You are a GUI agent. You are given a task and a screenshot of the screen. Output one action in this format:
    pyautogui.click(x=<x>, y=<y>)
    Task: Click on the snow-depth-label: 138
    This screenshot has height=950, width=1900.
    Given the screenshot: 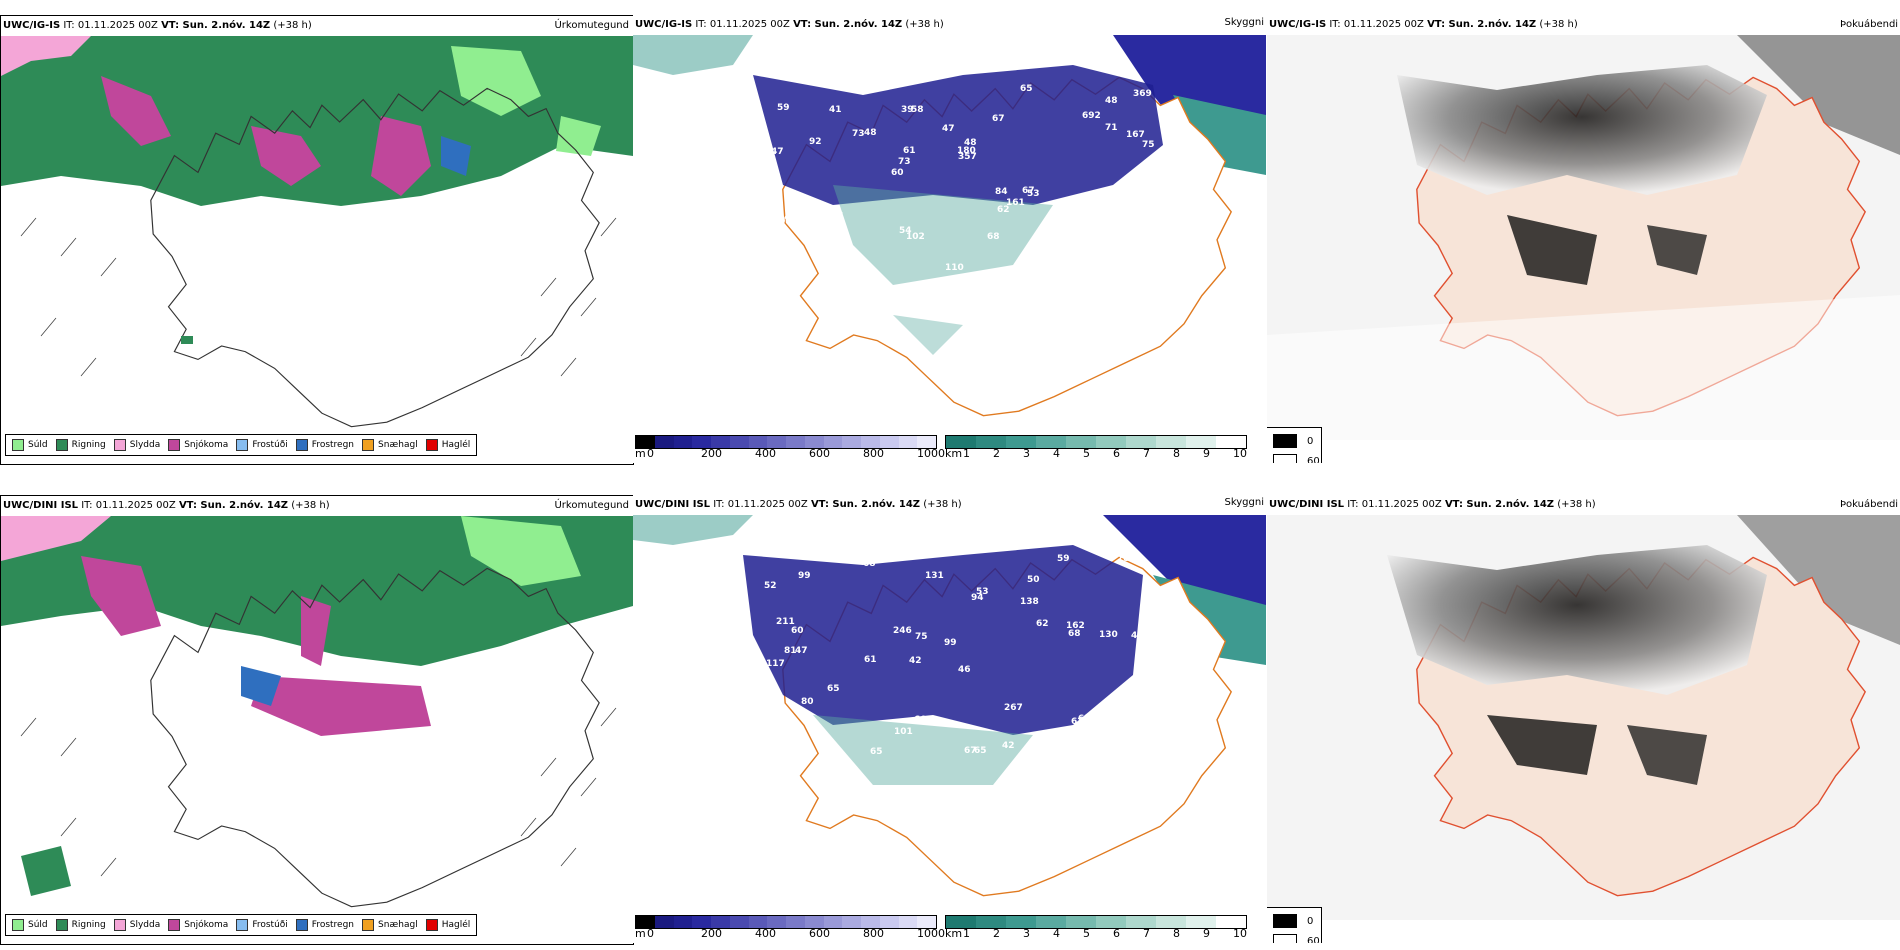 What is the action you would take?
    pyautogui.click(x=1029, y=602)
    